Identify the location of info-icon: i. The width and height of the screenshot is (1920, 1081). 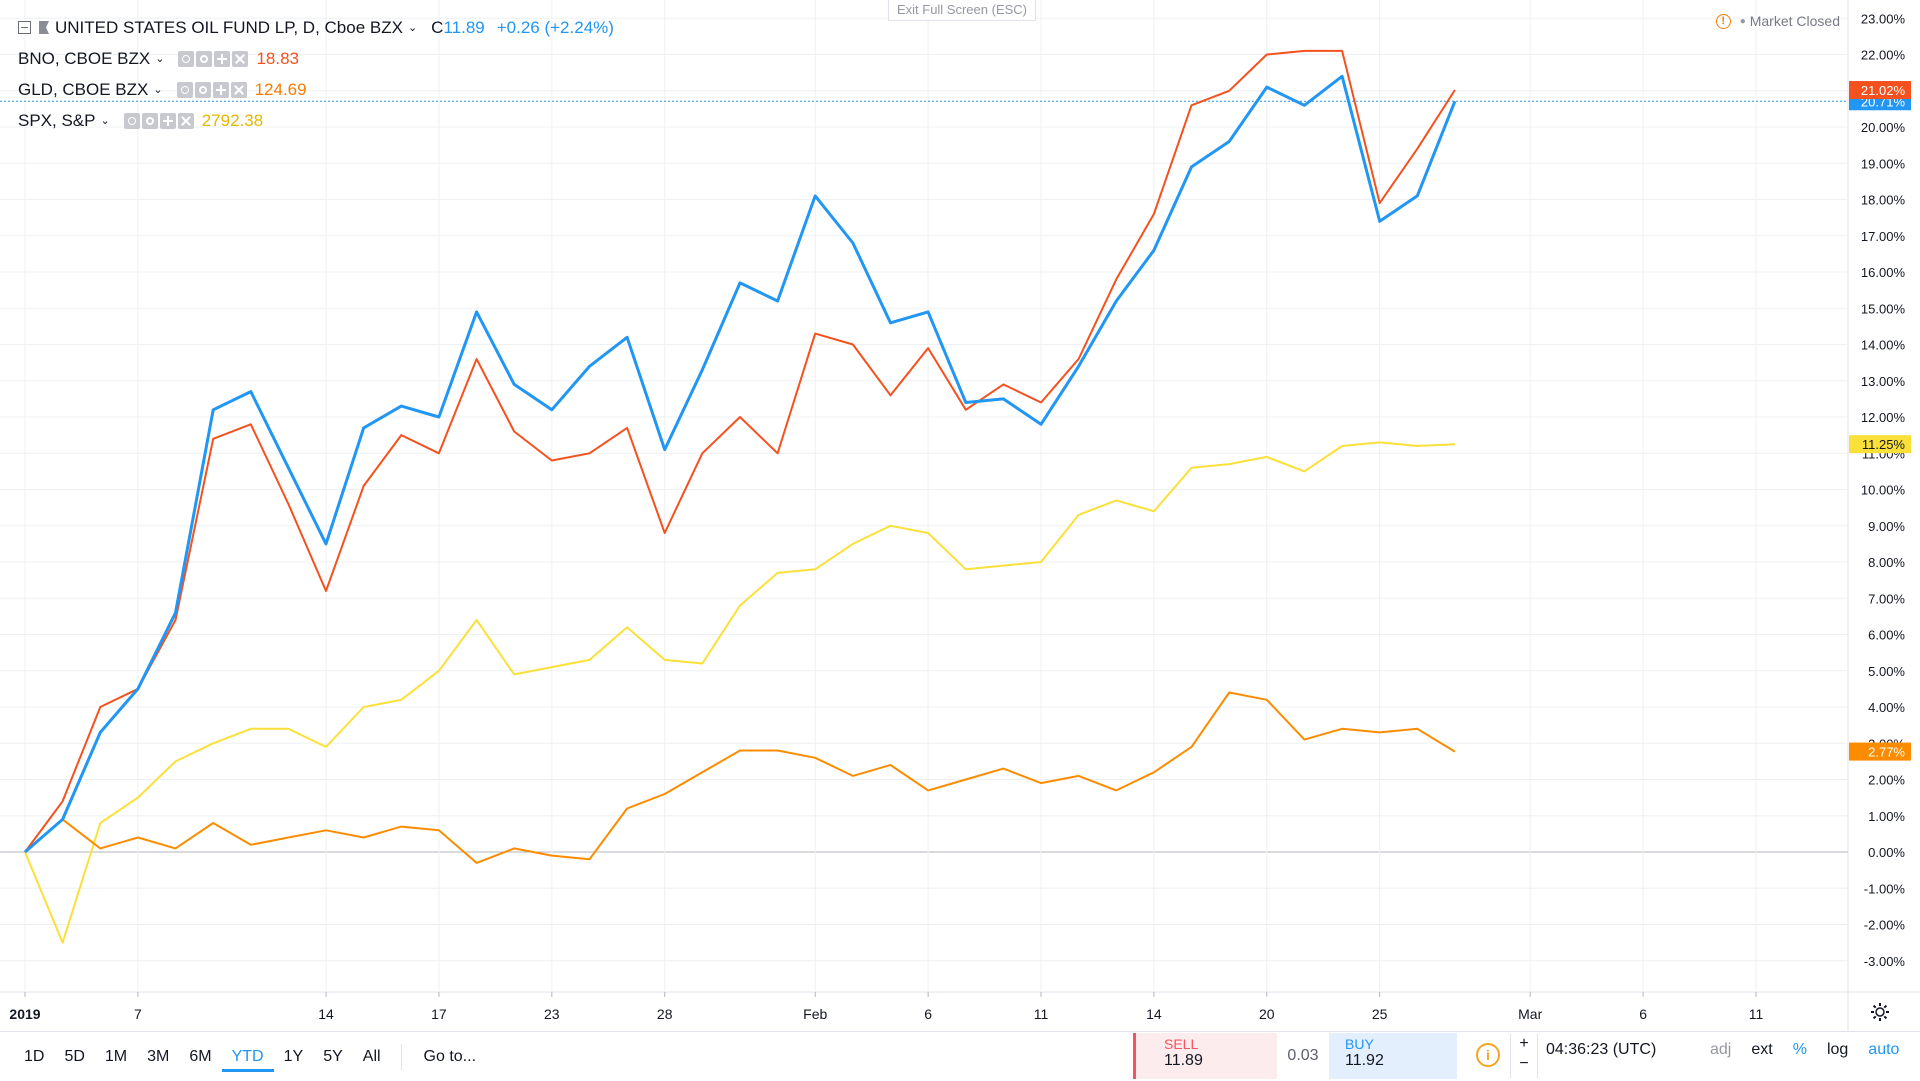
(1488, 1055).